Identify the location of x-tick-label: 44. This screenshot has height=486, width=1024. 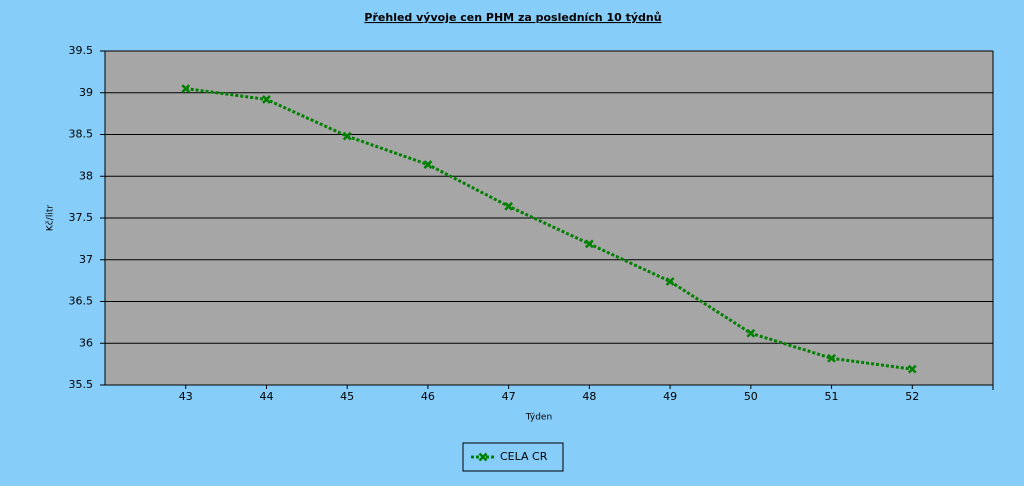
(266, 396).